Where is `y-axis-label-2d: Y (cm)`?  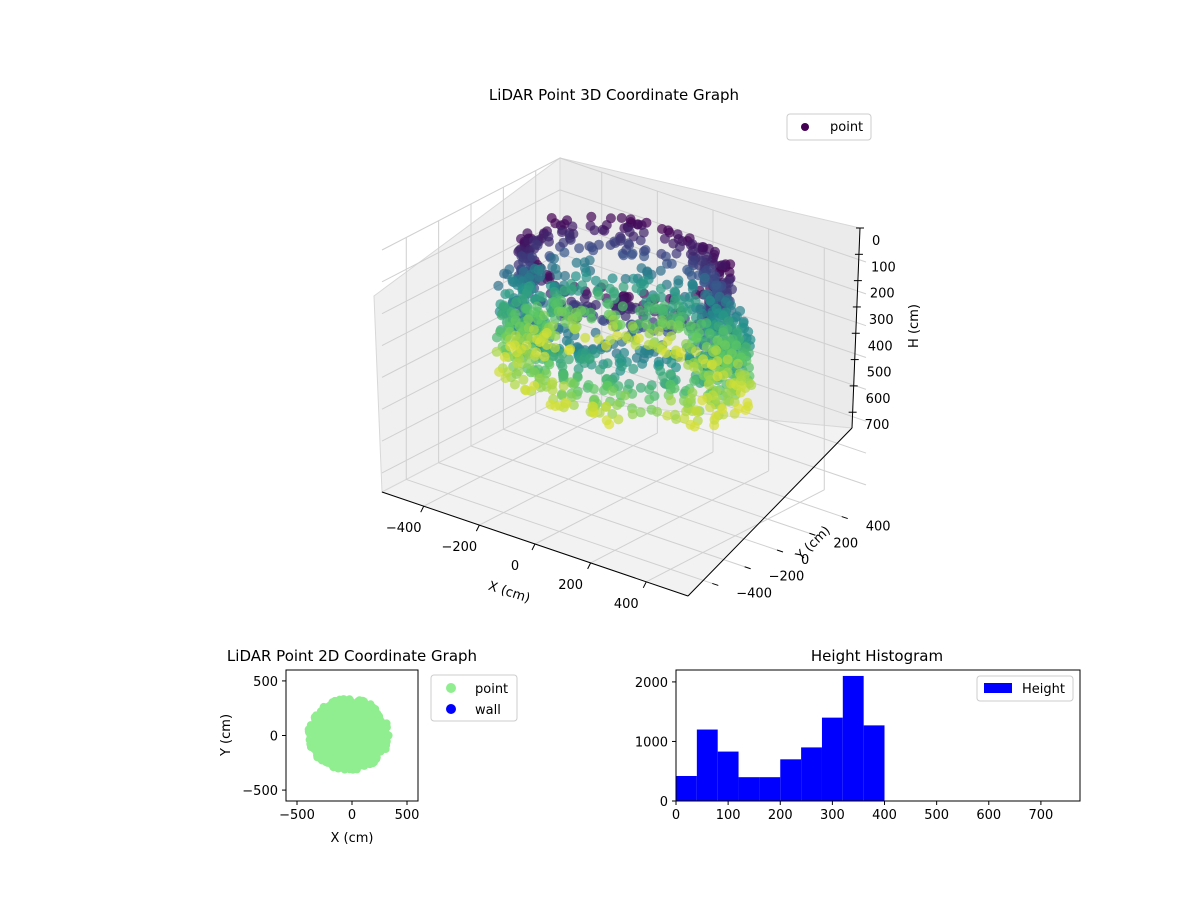
y-axis-label-2d: Y (cm) is located at coordinates (226, 735).